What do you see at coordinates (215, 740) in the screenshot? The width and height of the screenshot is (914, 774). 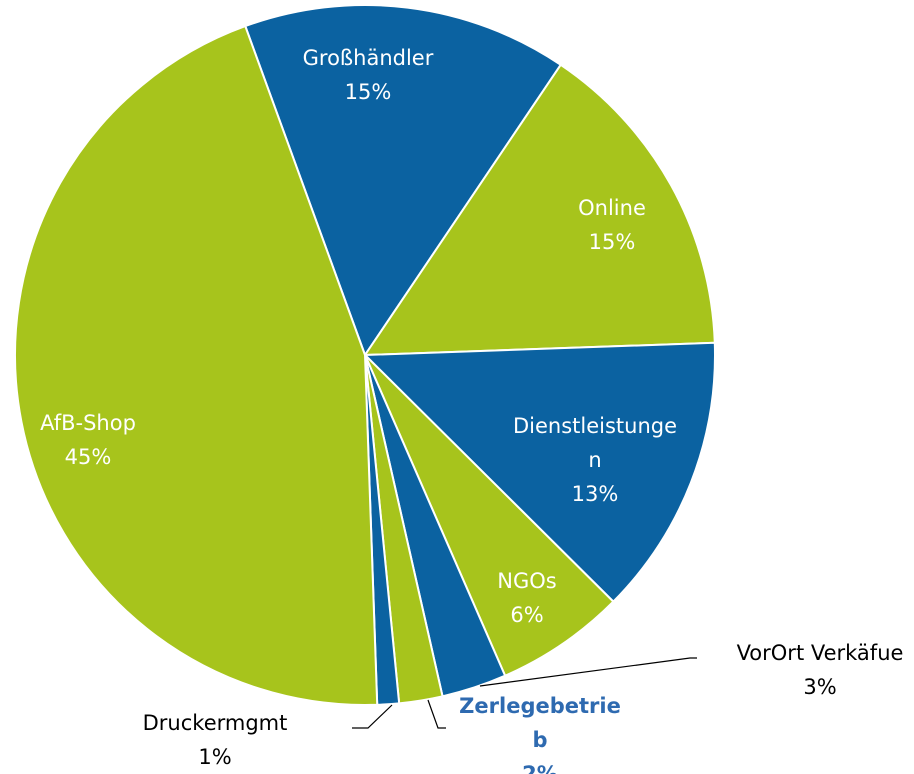 I see `slice-label: Druckermgmt 1%` at bounding box center [215, 740].